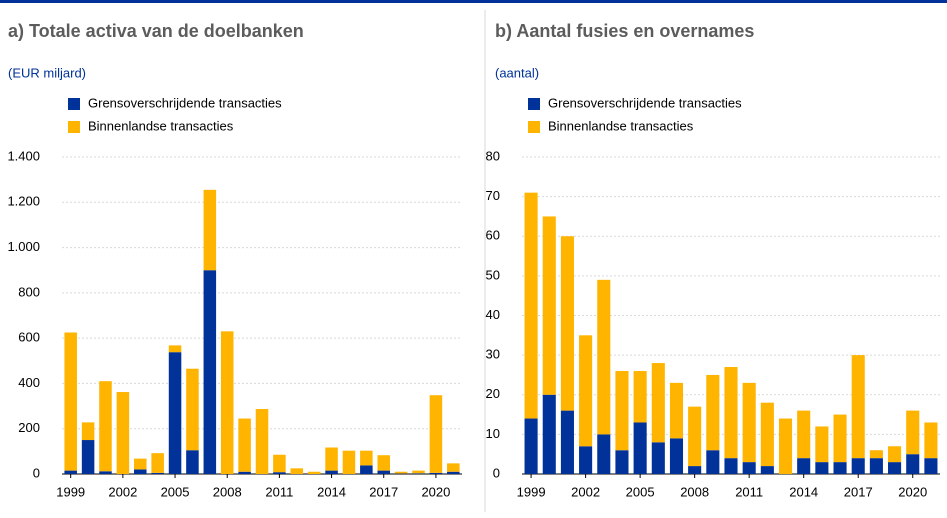  Describe the element at coordinates (493, 155) in the screenshot. I see `y-tick-label: 80` at that location.